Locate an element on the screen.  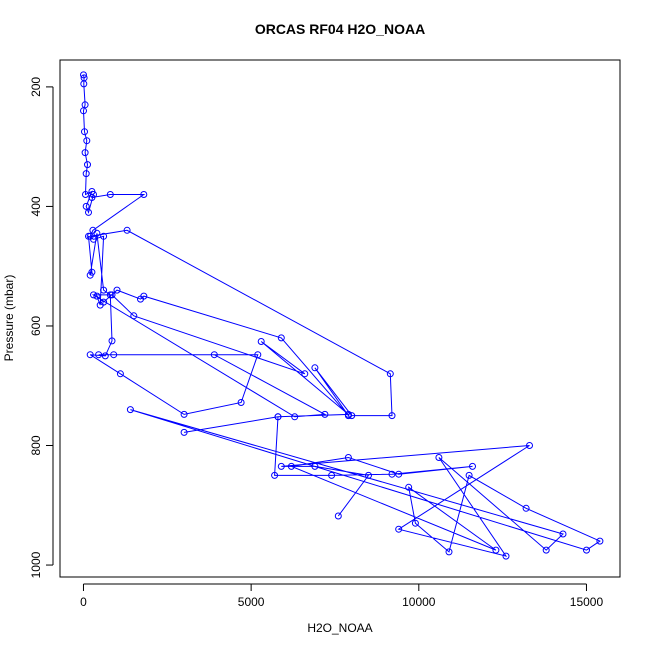
x-axis-label: H2O_NOAA is located at coordinates (339, 628).